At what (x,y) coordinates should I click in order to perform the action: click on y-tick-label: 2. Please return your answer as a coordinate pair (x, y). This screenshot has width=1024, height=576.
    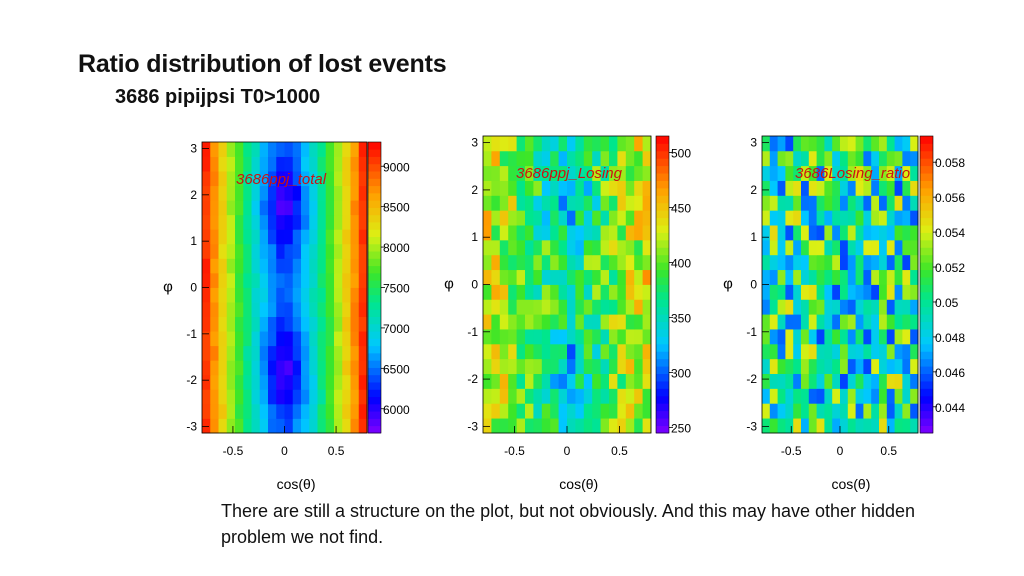
    Looking at the image, I should click on (474, 190).